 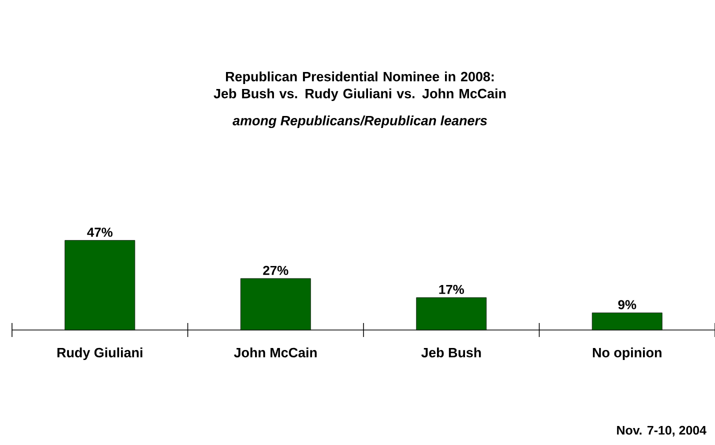 I want to click on text: Nov. 7-10, 2004, so click(x=661, y=431).